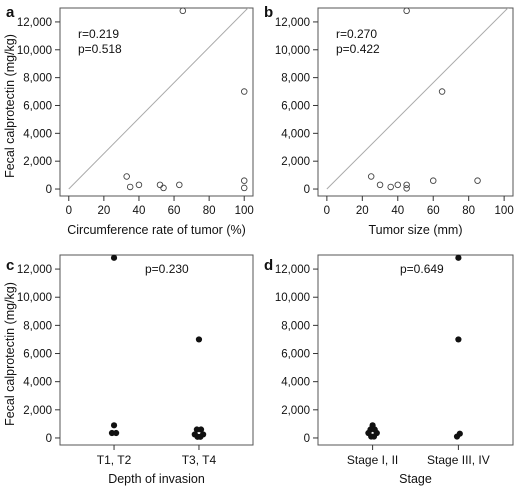 The image size is (520, 493). Describe the element at coordinates (98, 34) in the screenshot. I see `r-value: r=0.219` at that location.